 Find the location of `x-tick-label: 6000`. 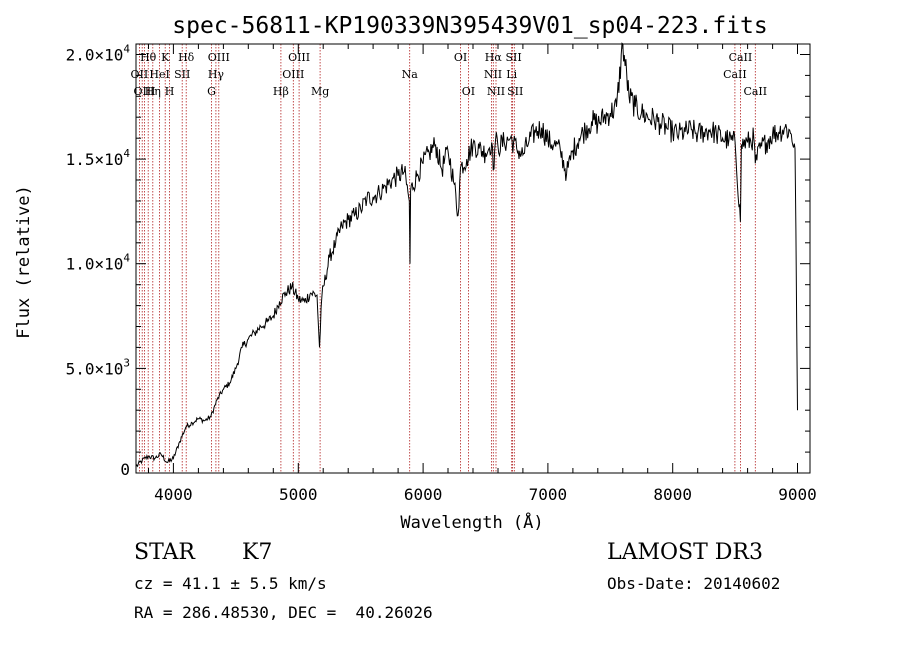

x-tick-label: 6000 is located at coordinates (423, 494).